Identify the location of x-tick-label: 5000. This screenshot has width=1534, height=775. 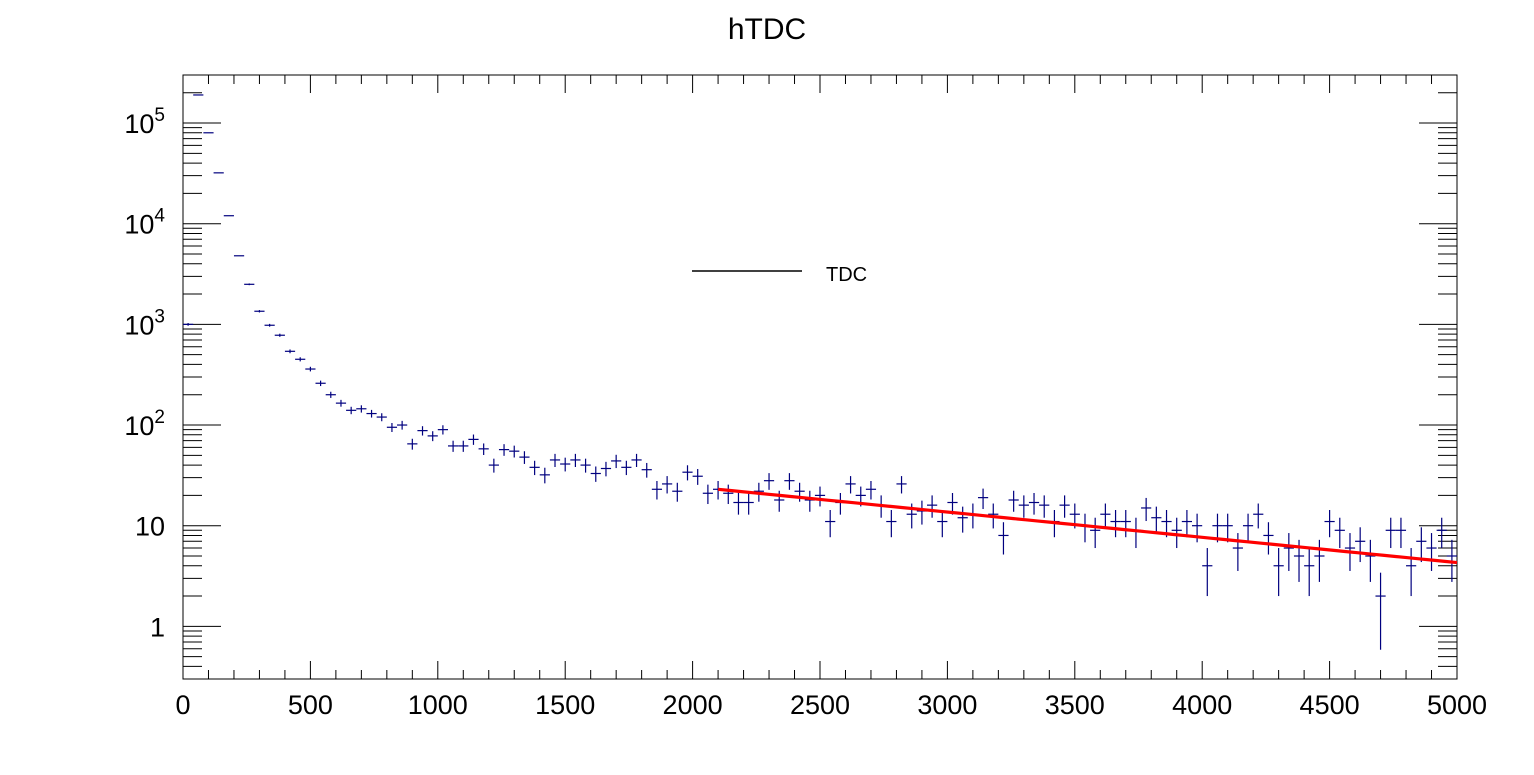
(1457, 705).